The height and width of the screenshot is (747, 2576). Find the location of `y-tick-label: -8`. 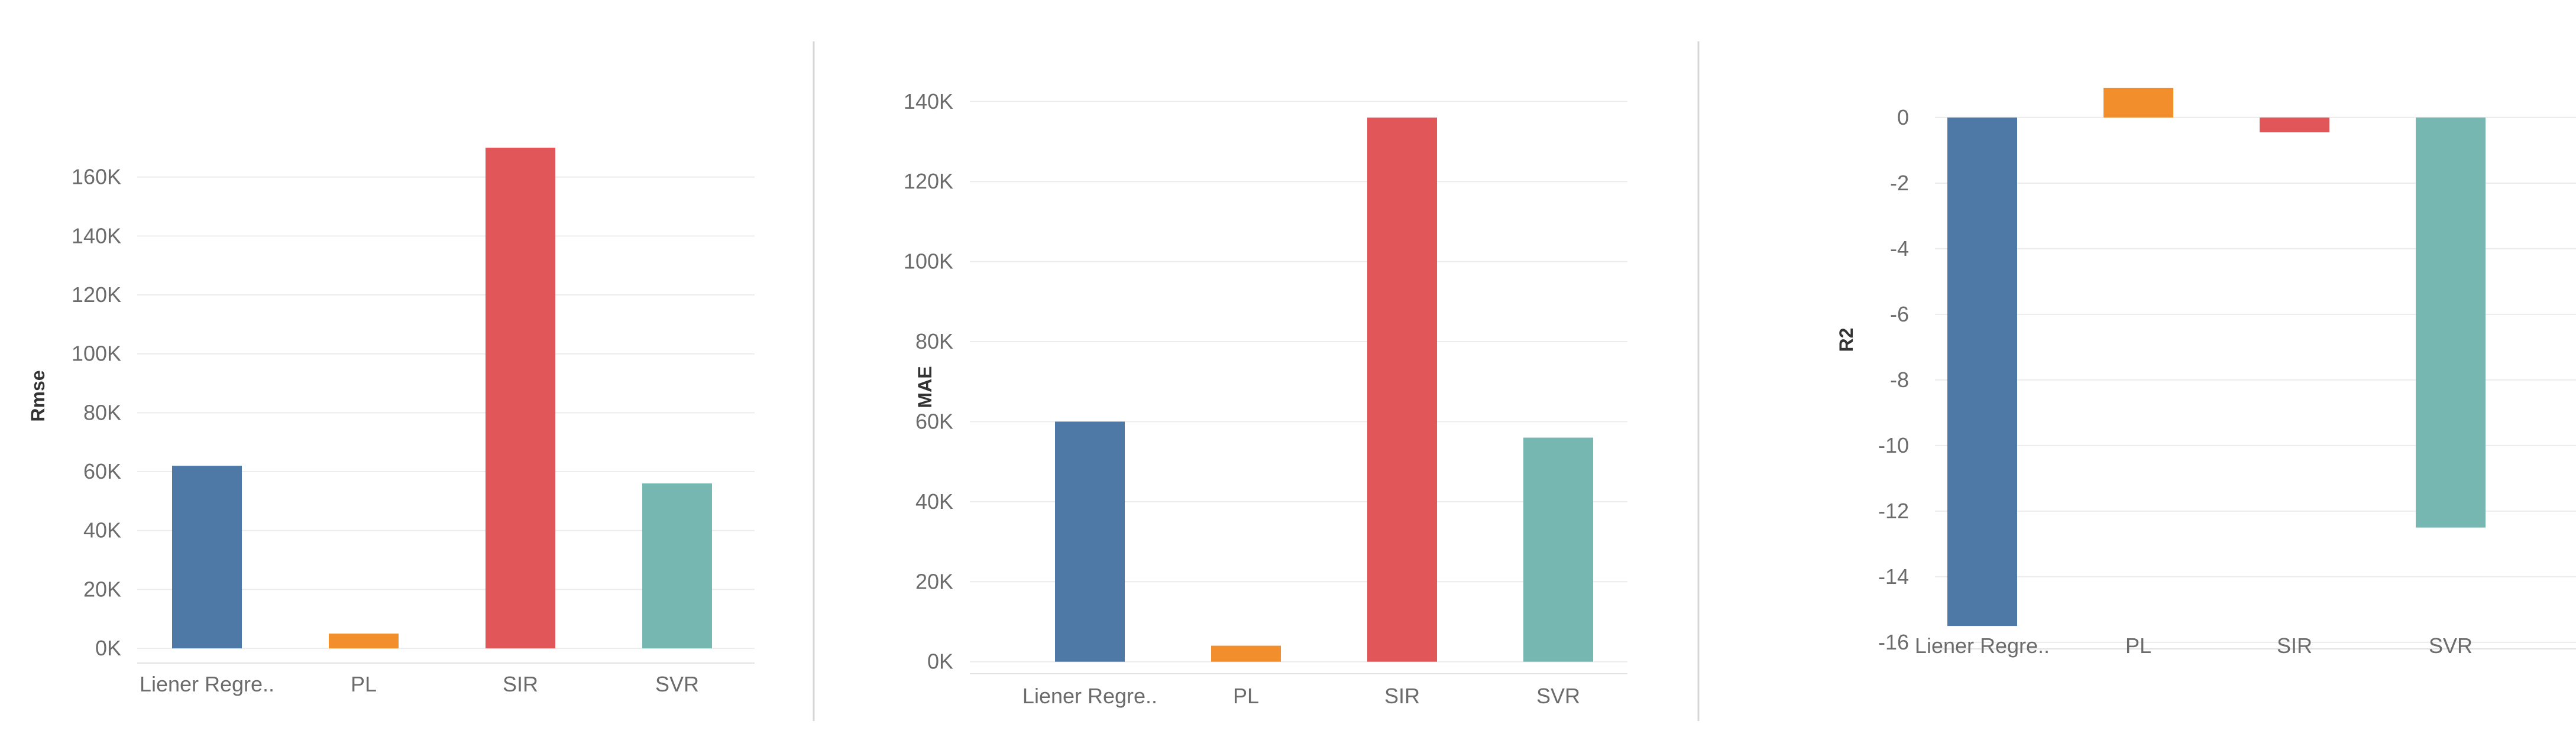

y-tick-label: -8 is located at coordinates (1900, 380).